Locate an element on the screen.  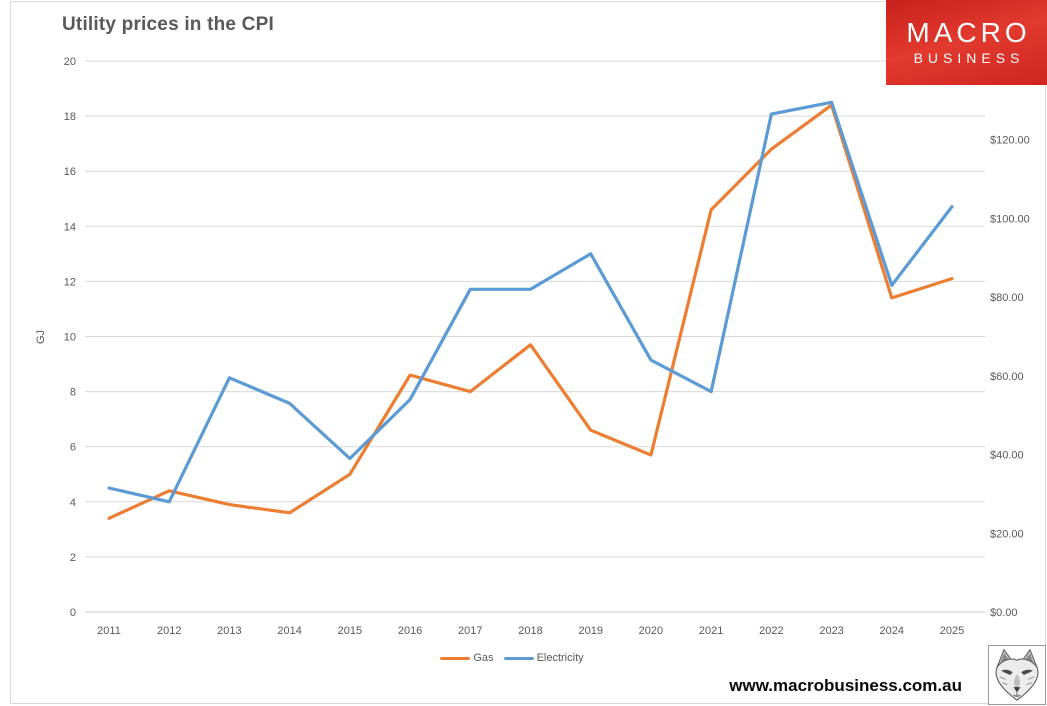
right-axis-tick-label: $100.00 is located at coordinates (1010, 219).